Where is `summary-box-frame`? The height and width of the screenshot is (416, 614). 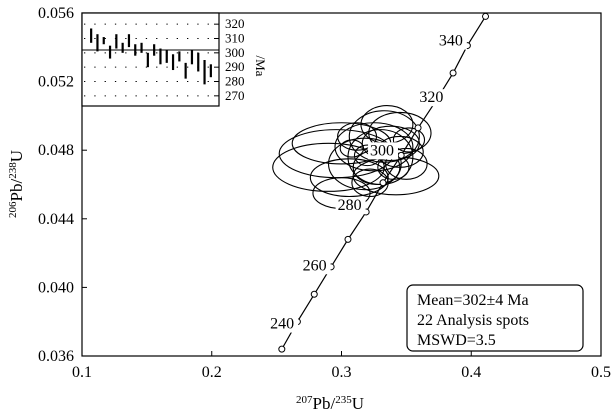
summary-box-frame is located at coordinates (495, 318).